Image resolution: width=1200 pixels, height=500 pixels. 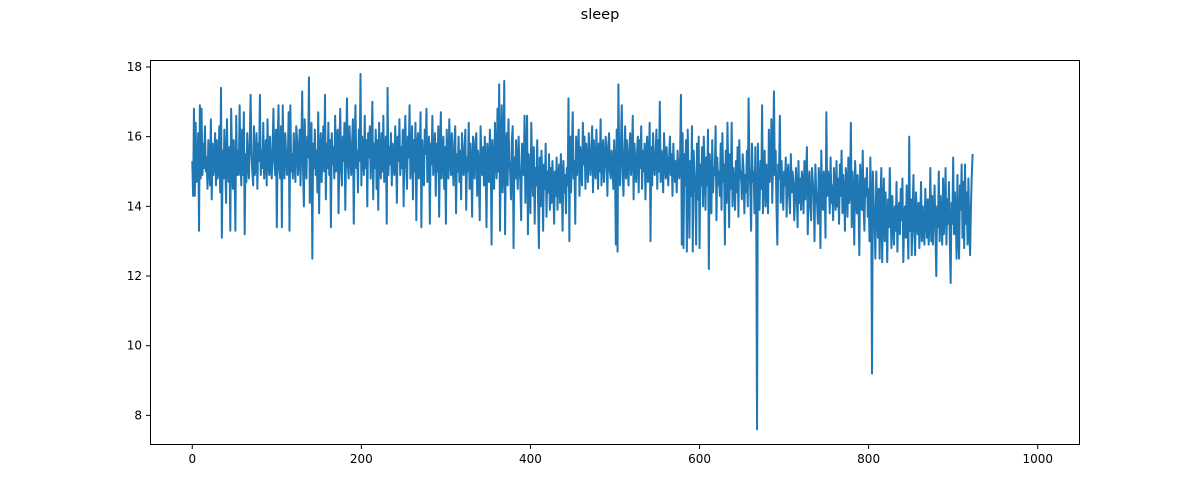 I want to click on y-axis: 8 10 12 14 16 18, so click(x=138, y=241).